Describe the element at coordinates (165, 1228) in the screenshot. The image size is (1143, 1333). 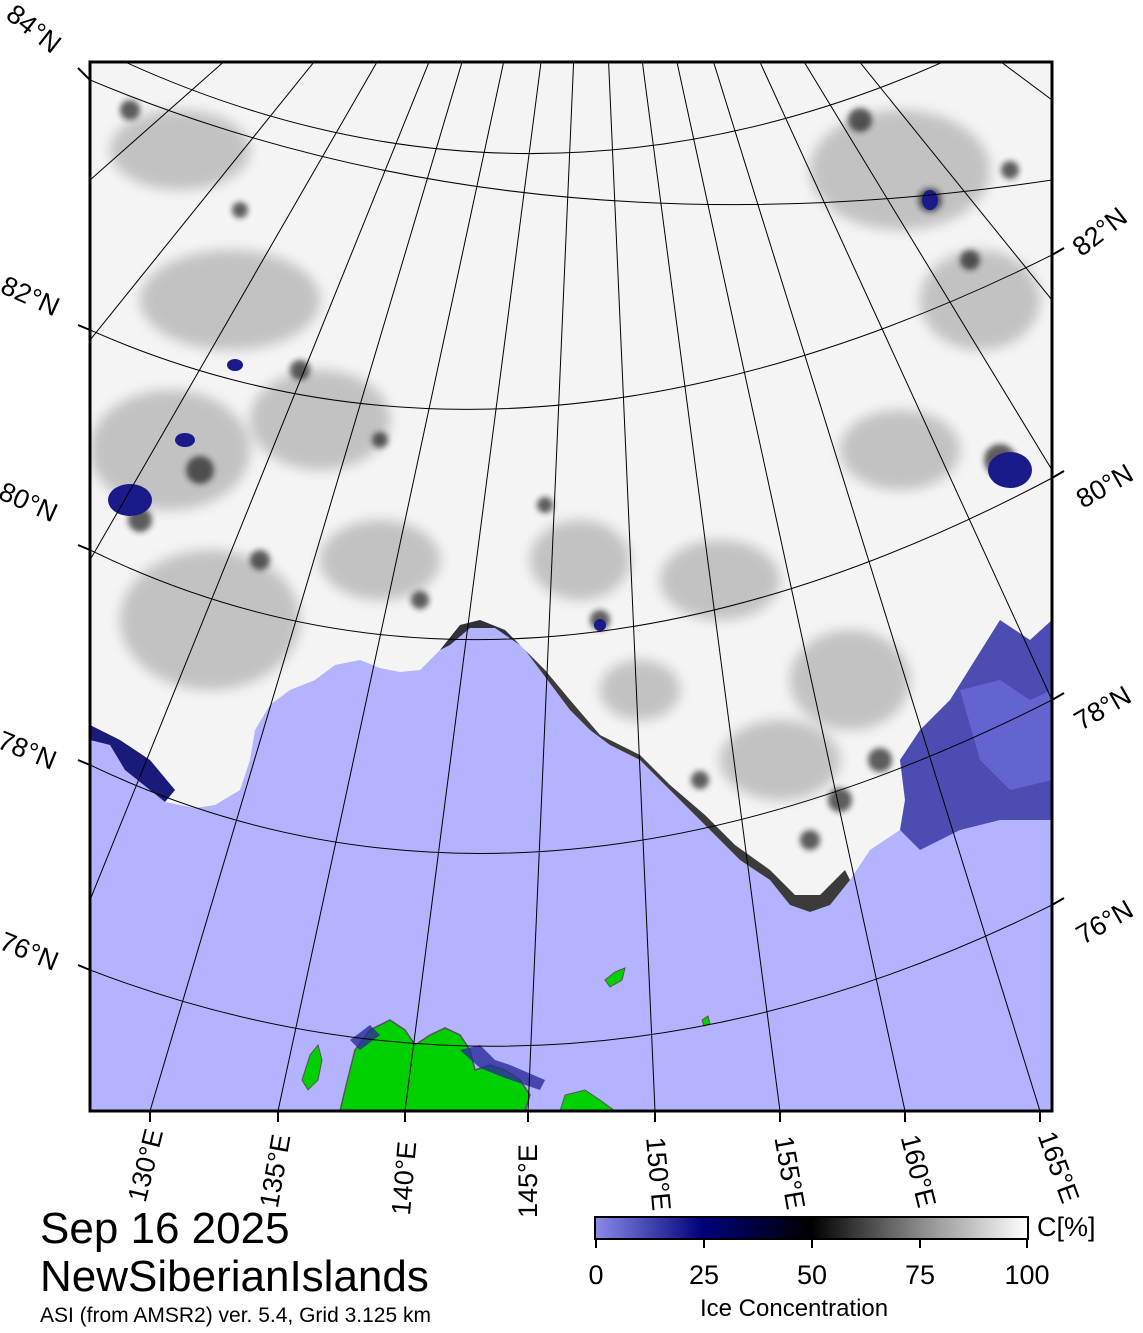
I see `date-title: Sep 16 2025` at that location.